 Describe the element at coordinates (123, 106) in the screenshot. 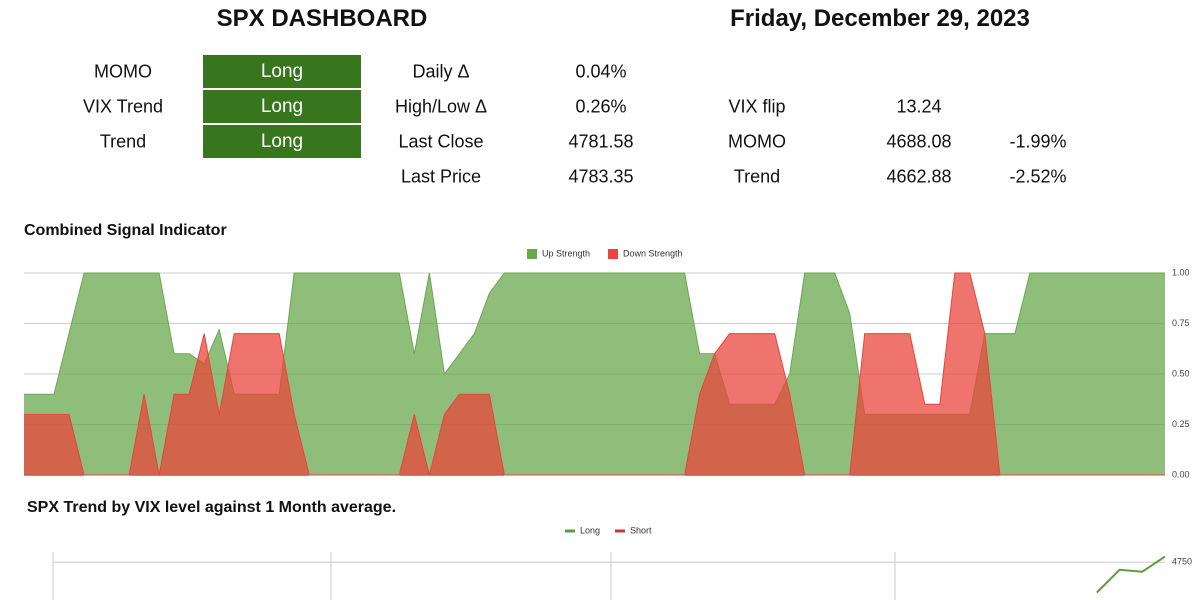

I see `signal-label: VIX Trend` at that location.